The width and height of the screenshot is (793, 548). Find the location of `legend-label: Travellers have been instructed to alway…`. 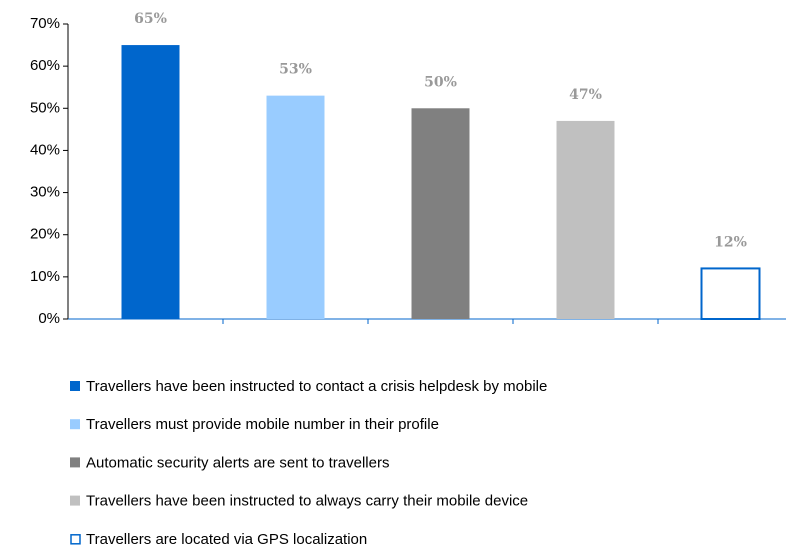

legend-label: Travellers have been instructed to alway… is located at coordinates (307, 501).